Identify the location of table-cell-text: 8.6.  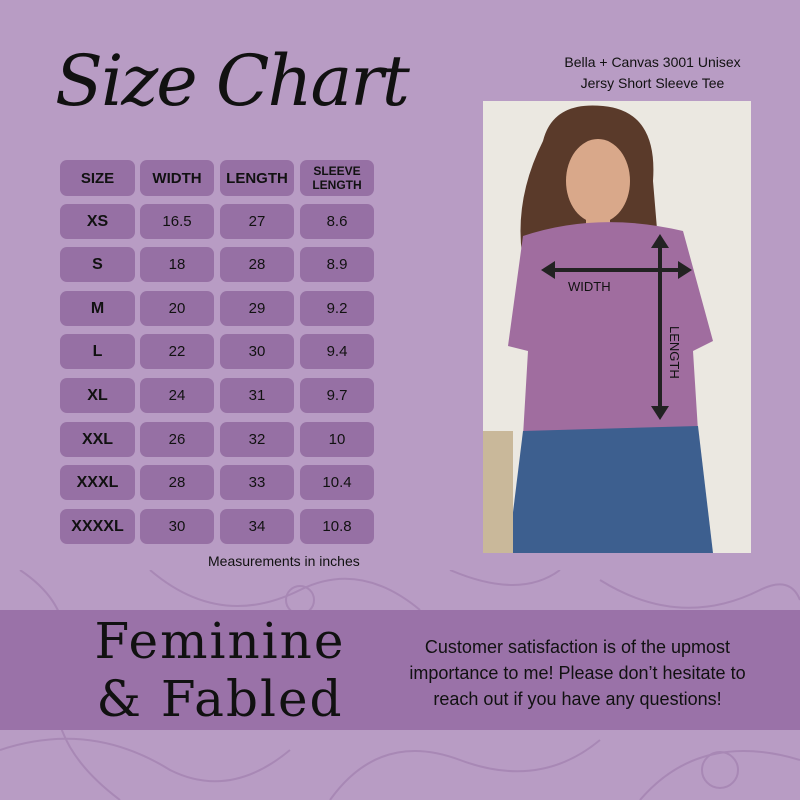
(337, 221).